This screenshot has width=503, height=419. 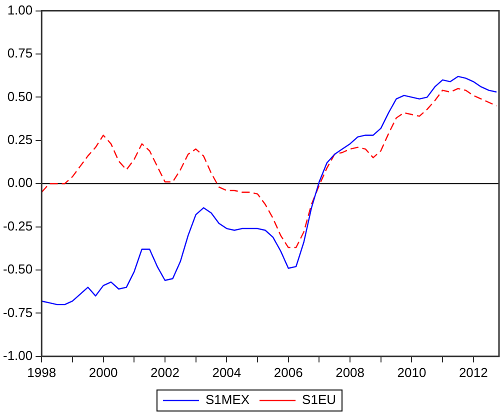 I want to click on x-tick-label: 2000, so click(x=103, y=372).